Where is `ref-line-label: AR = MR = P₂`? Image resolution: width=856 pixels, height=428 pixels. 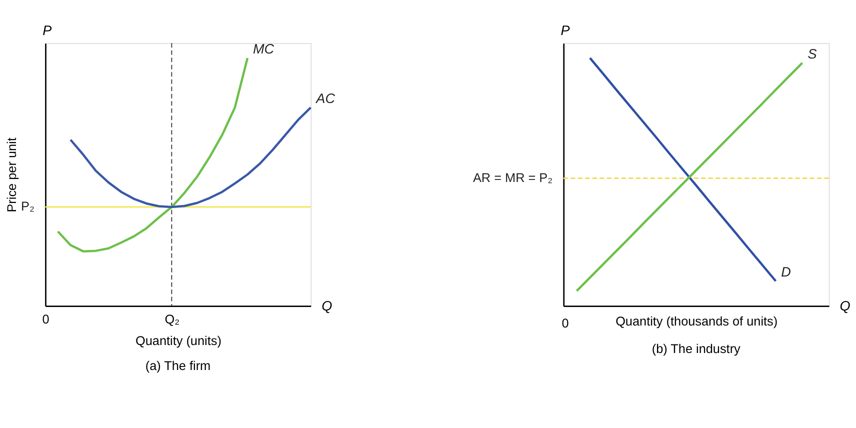 ref-line-label: AR = MR = P₂ is located at coordinates (512, 177).